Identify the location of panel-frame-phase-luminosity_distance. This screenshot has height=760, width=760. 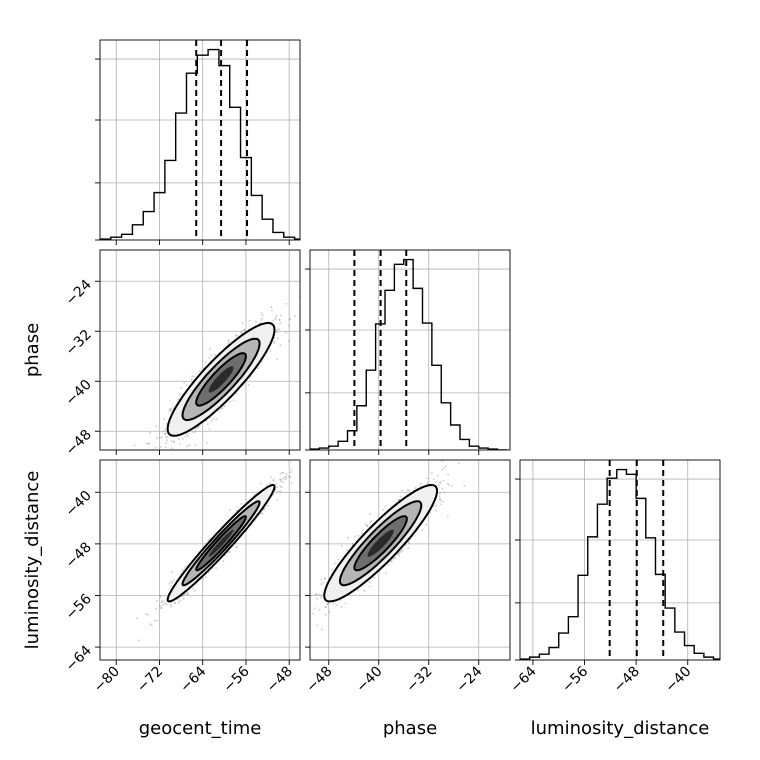
(410, 560).